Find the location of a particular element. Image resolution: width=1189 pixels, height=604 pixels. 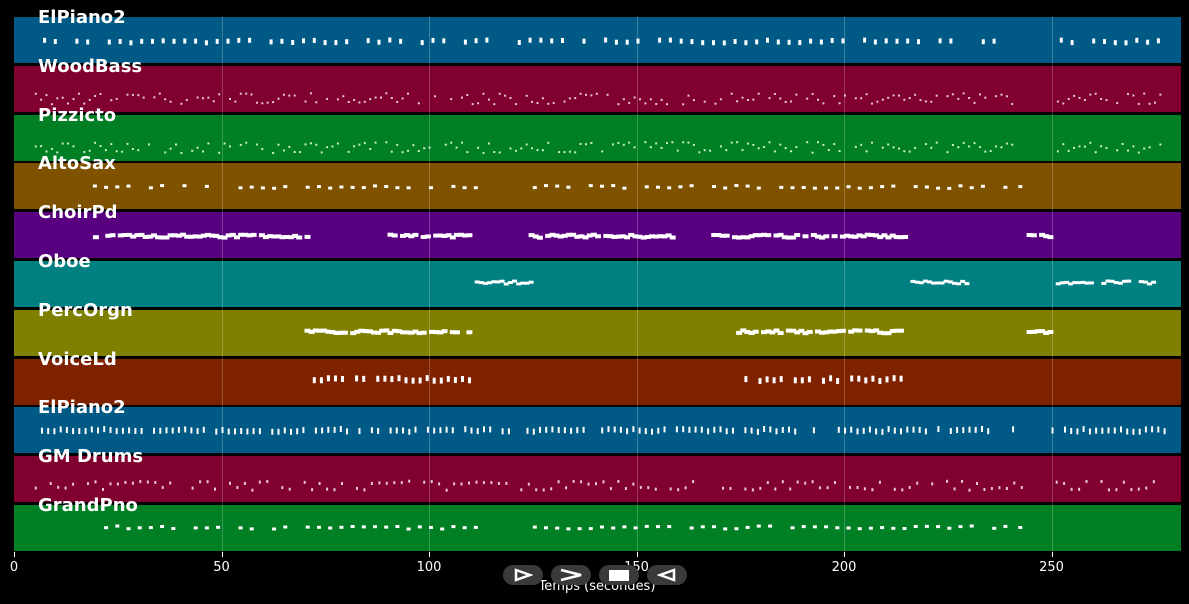

track-name: ChoirPd is located at coordinates (78, 213).